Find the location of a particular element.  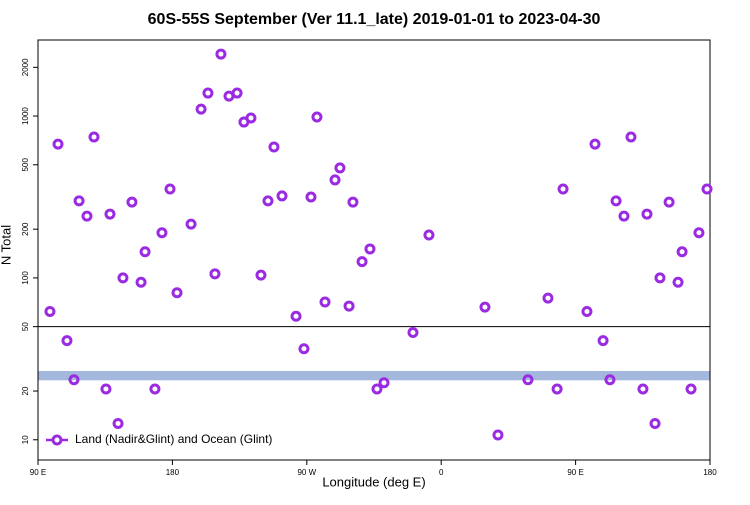

legend-marker is located at coordinates (57, 440).